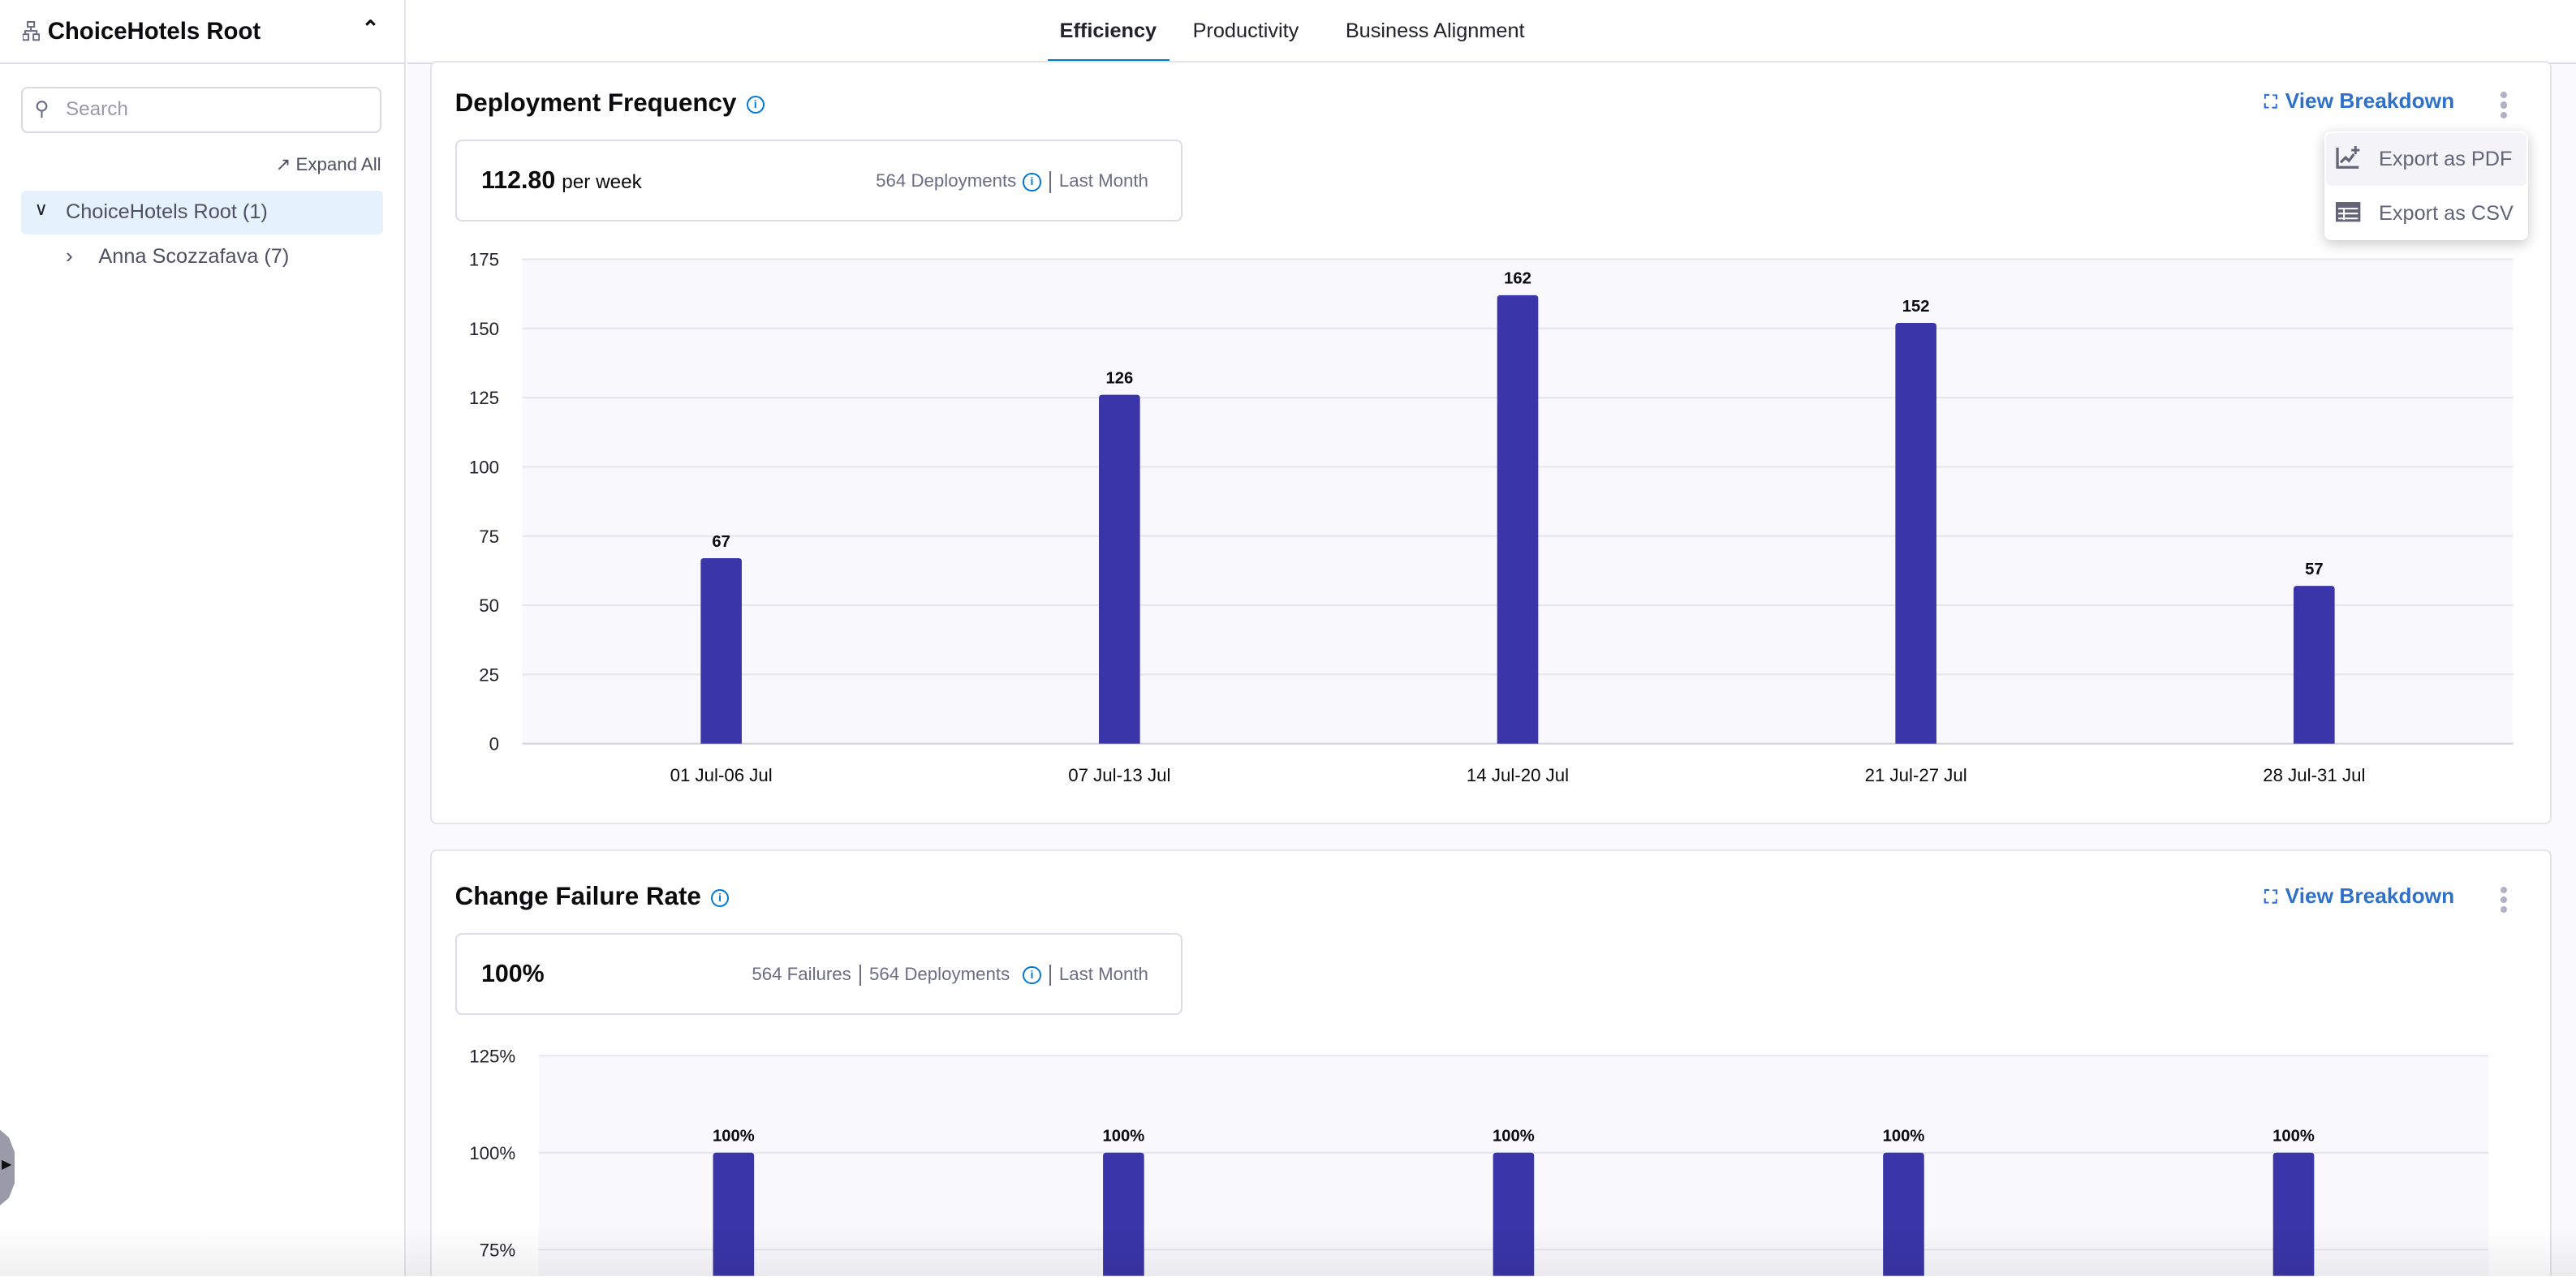  Describe the element at coordinates (2446, 213) in the screenshot. I see `menu-item-label: Export as CSV` at that location.